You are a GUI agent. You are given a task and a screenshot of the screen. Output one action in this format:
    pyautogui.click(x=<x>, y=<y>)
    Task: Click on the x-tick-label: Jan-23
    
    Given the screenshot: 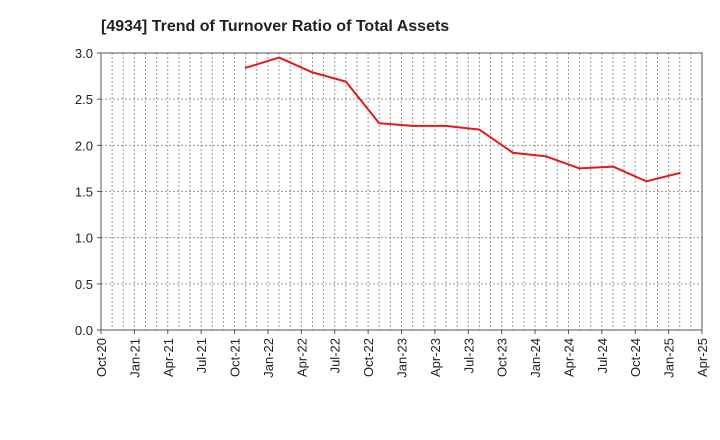 What is the action you would take?
    pyautogui.click(x=402, y=358)
    